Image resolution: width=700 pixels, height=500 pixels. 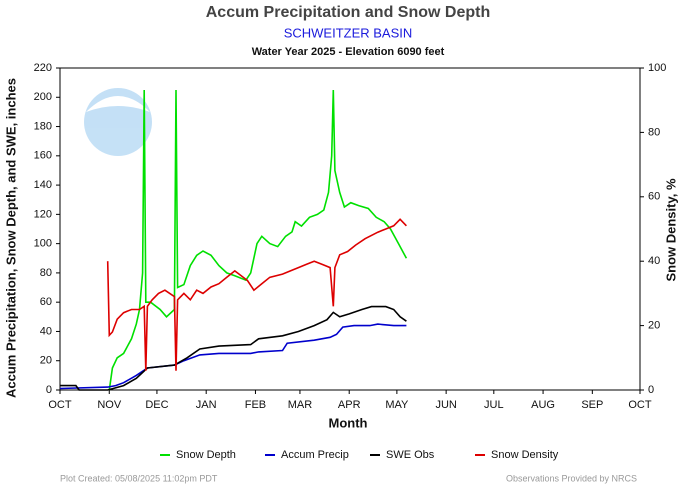 I want to click on y2-tick-label: 80, so click(x=654, y=132).